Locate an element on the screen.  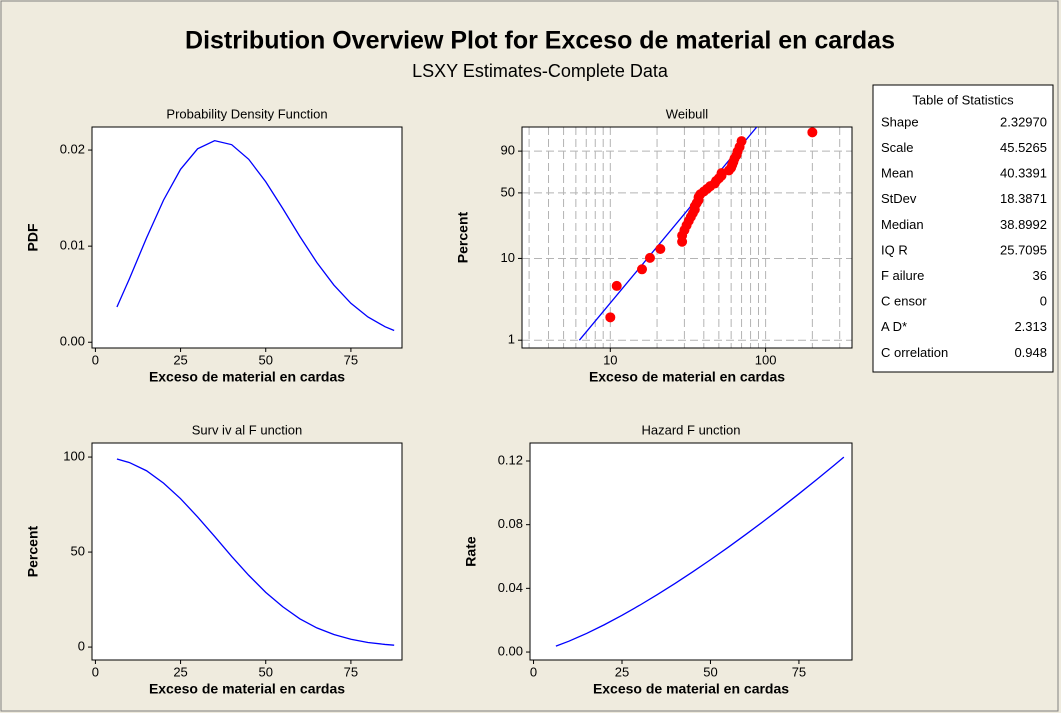
y-tick-label: 0.02 is located at coordinates (72, 148).